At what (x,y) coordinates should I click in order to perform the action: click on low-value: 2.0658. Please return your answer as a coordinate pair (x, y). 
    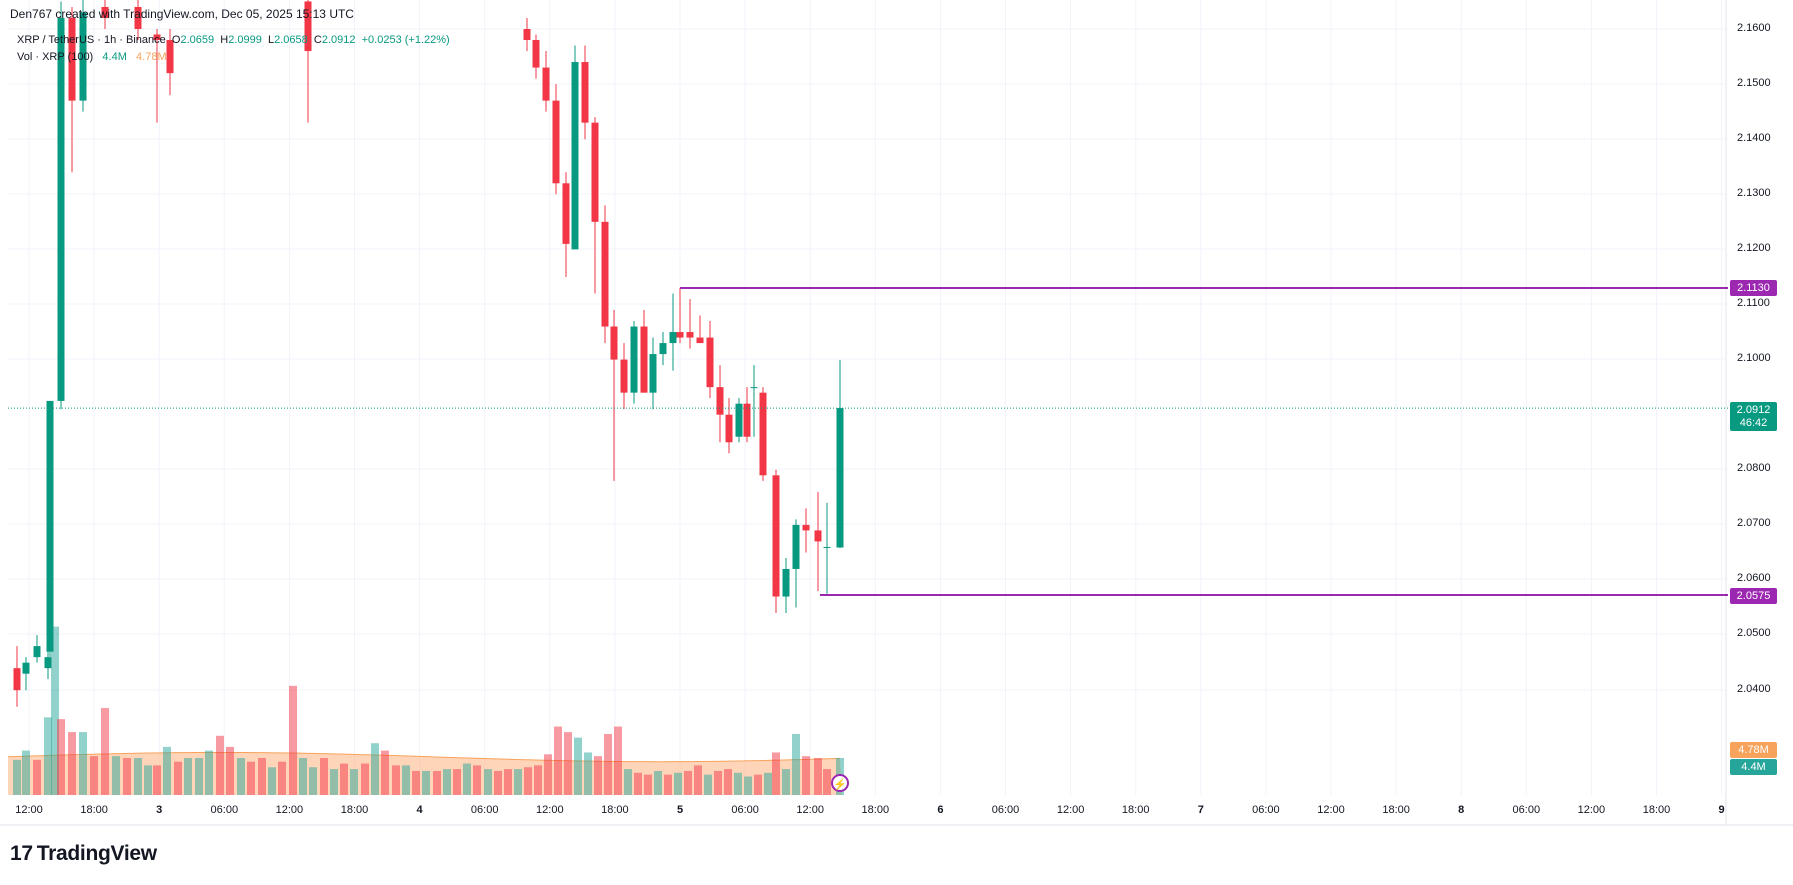
    Looking at the image, I should click on (291, 40).